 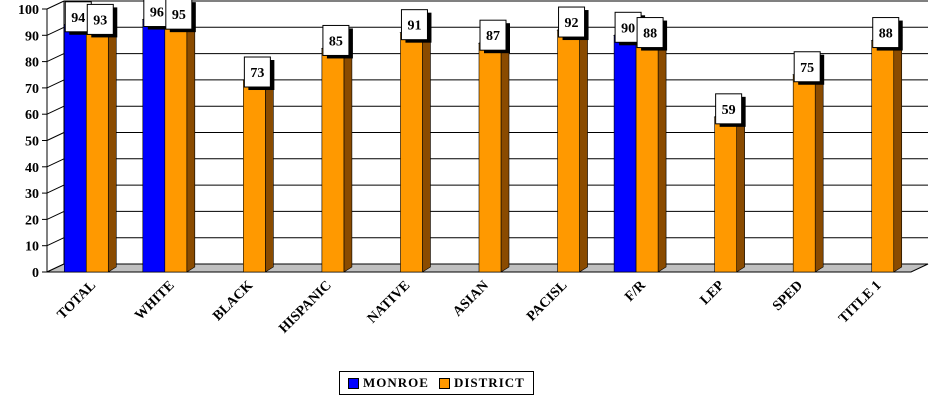 I want to click on data-label: 94, so click(x=78, y=18).